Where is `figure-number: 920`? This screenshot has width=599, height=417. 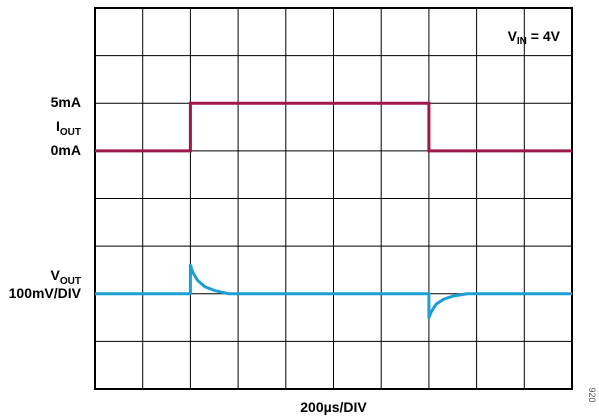 figure-number: 920 is located at coordinates (592, 394).